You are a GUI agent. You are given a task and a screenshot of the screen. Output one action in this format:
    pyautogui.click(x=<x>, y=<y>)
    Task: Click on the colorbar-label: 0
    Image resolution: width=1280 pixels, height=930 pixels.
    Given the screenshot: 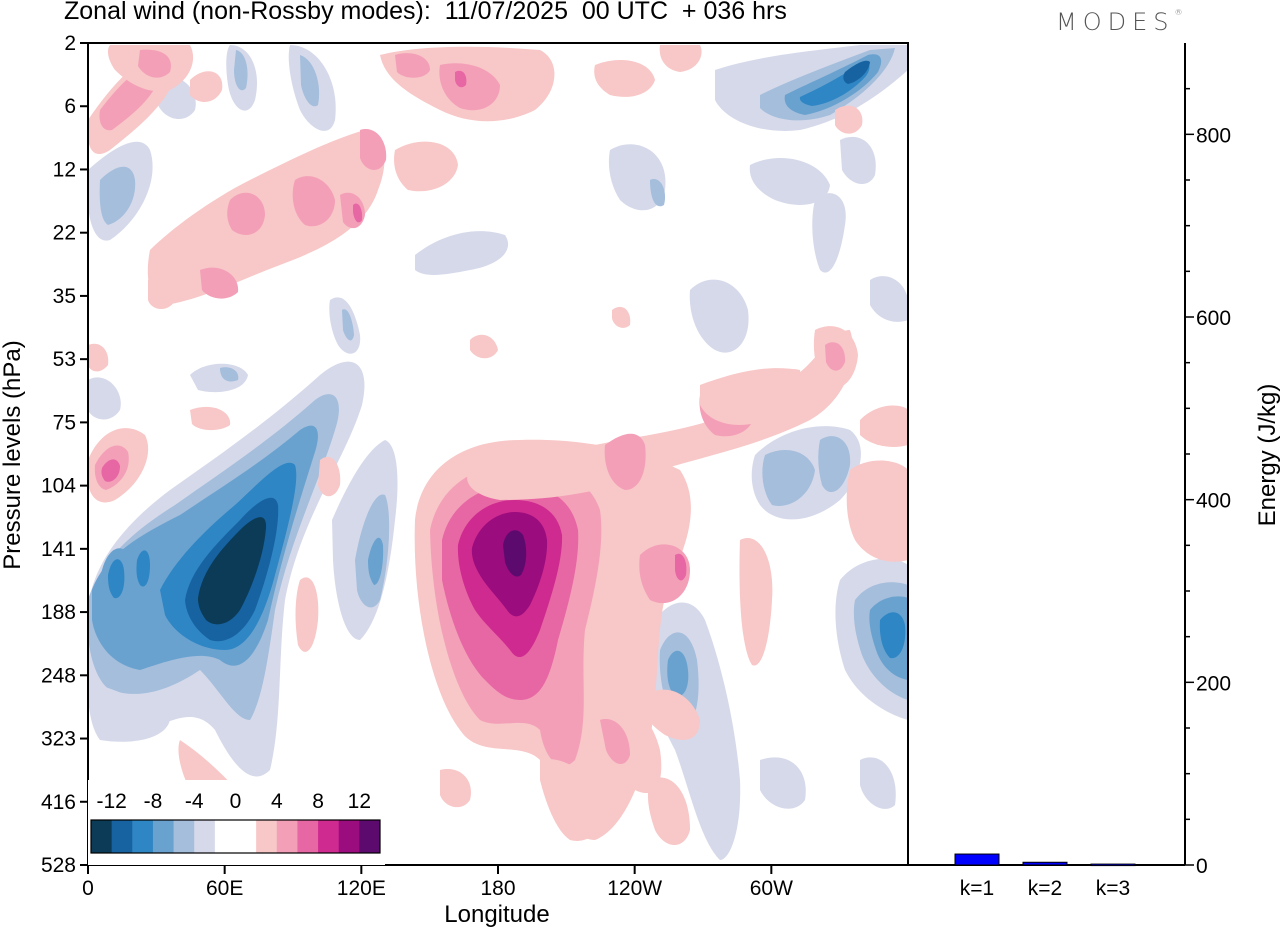 What is the action you would take?
    pyautogui.click(x=236, y=801)
    